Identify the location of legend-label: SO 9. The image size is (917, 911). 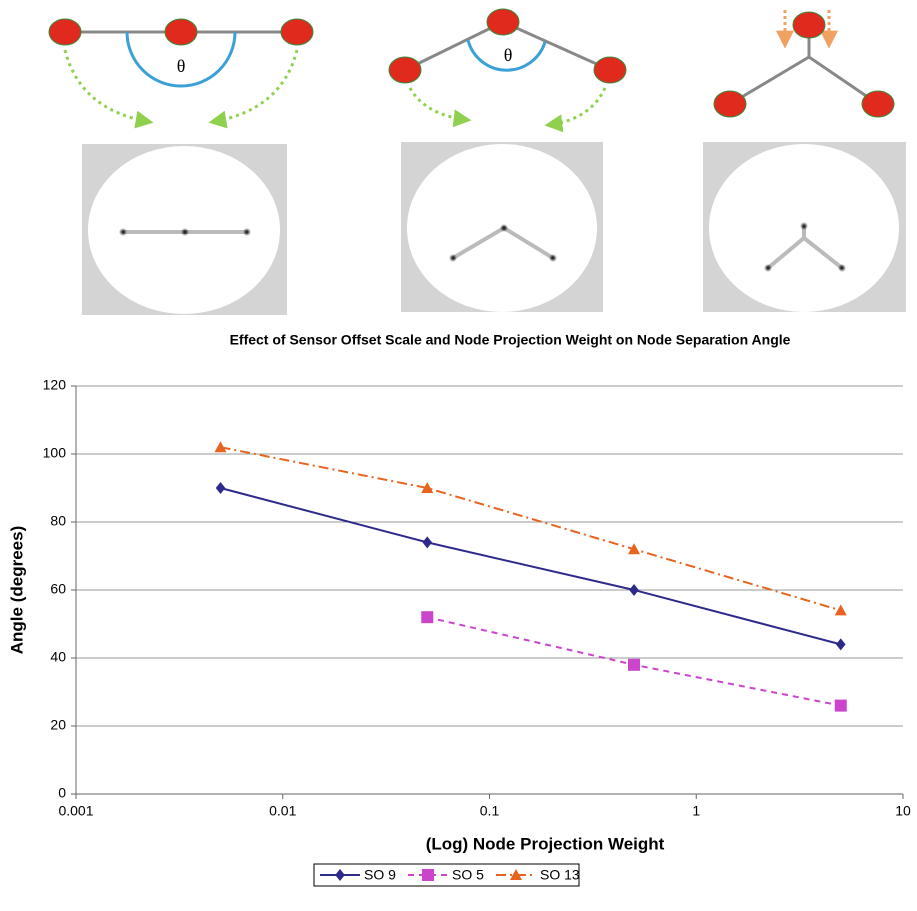
(380, 875).